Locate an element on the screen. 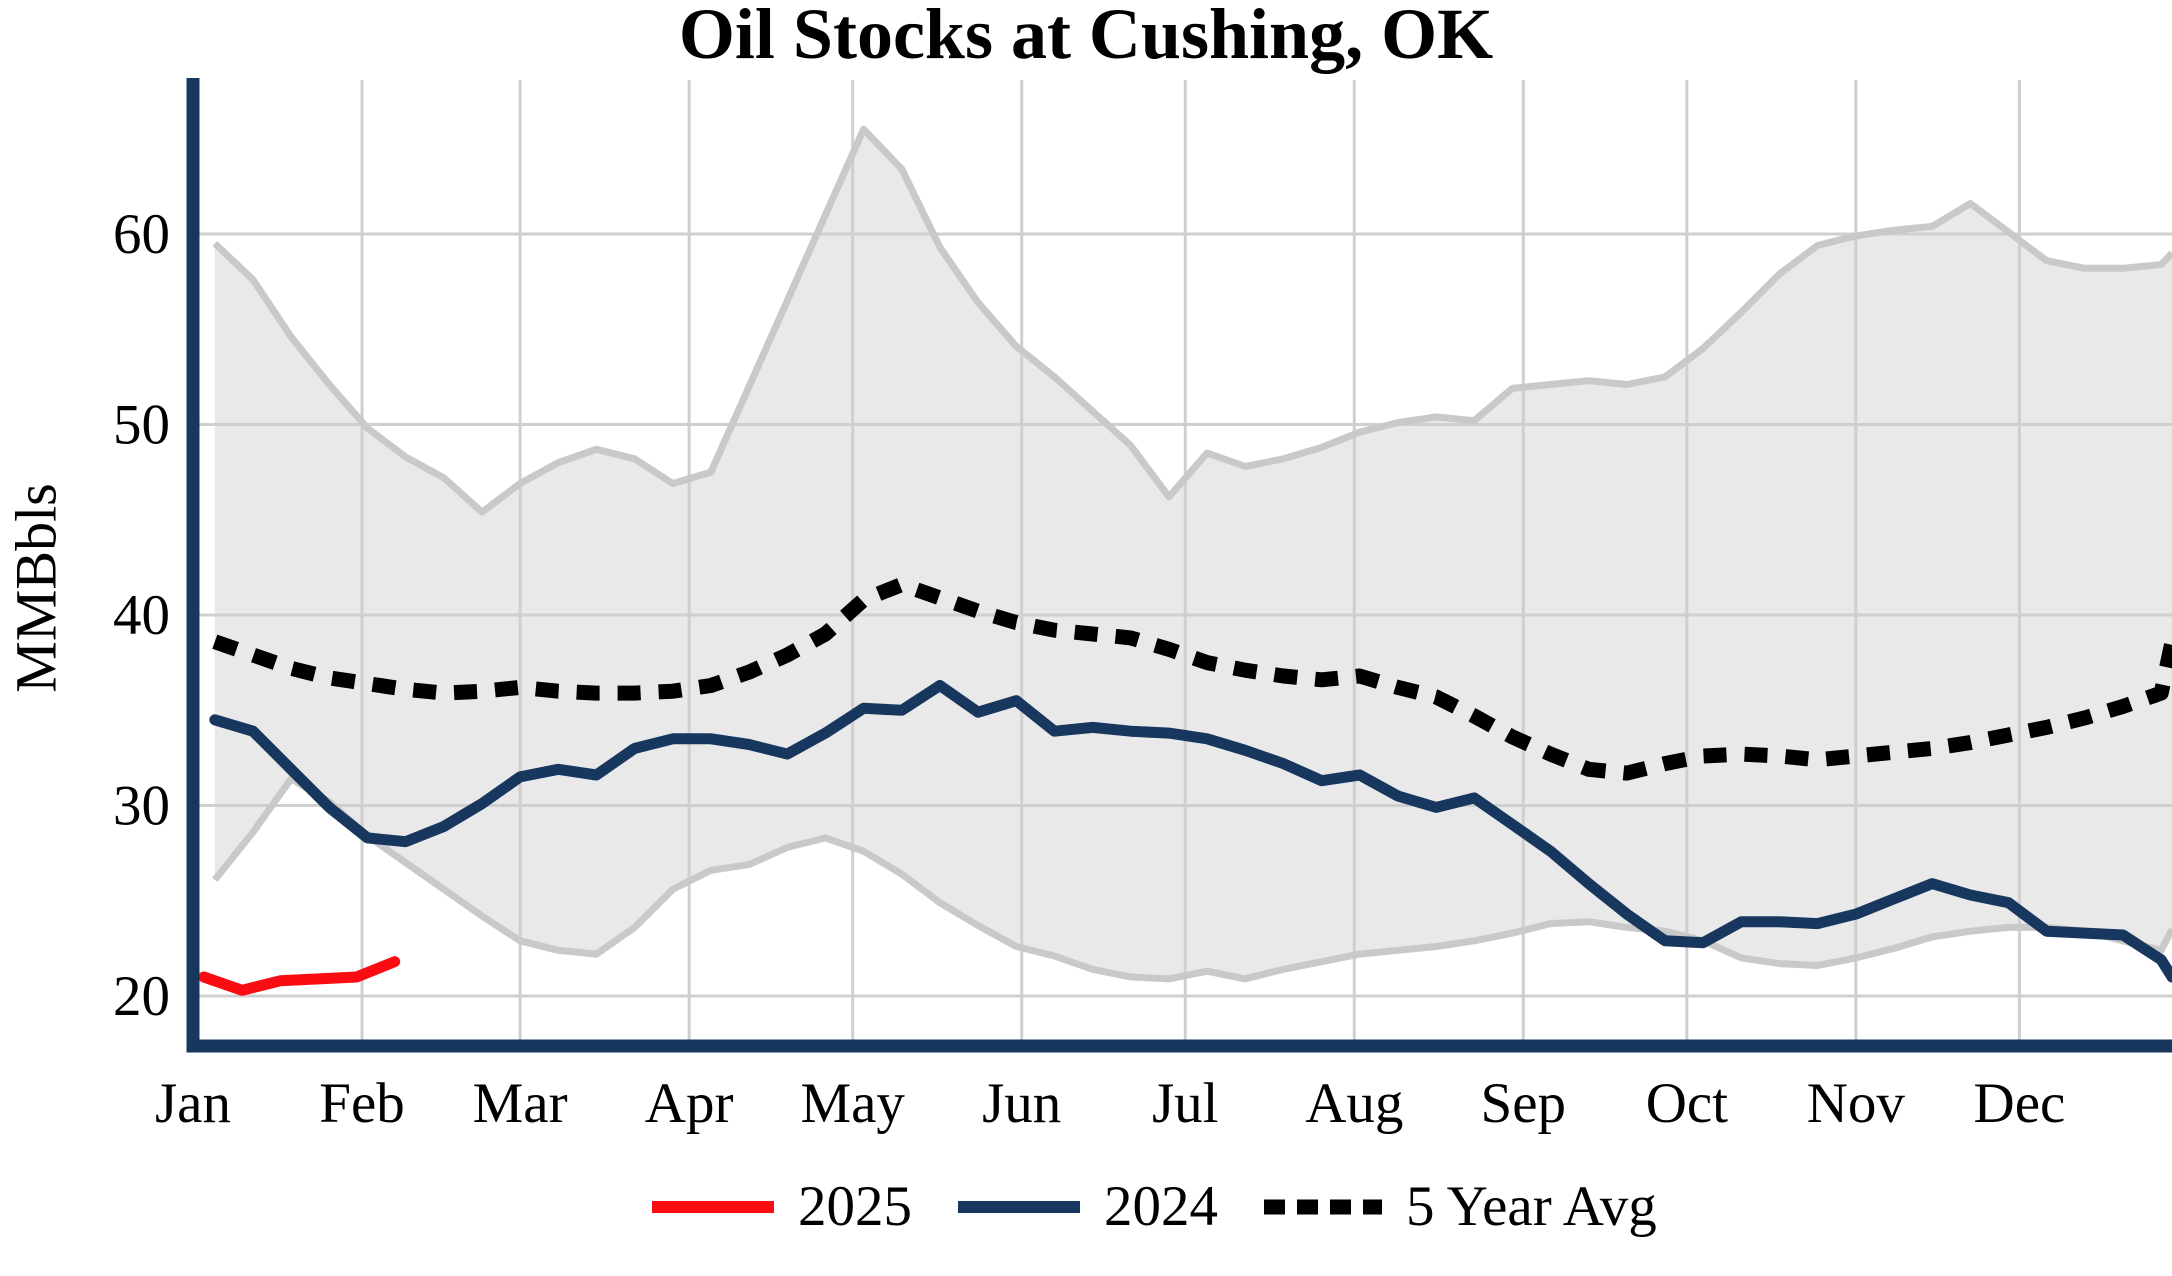 This screenshot has width=2172, height=1276. legend-label-2024: 2024 is located at coordinates (1161, 1206).